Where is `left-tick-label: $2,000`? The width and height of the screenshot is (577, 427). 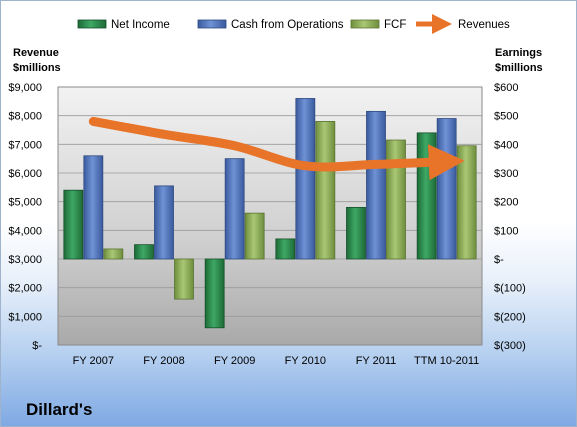
left-tick-label: $2,000 is located at coordinates (25, 289).